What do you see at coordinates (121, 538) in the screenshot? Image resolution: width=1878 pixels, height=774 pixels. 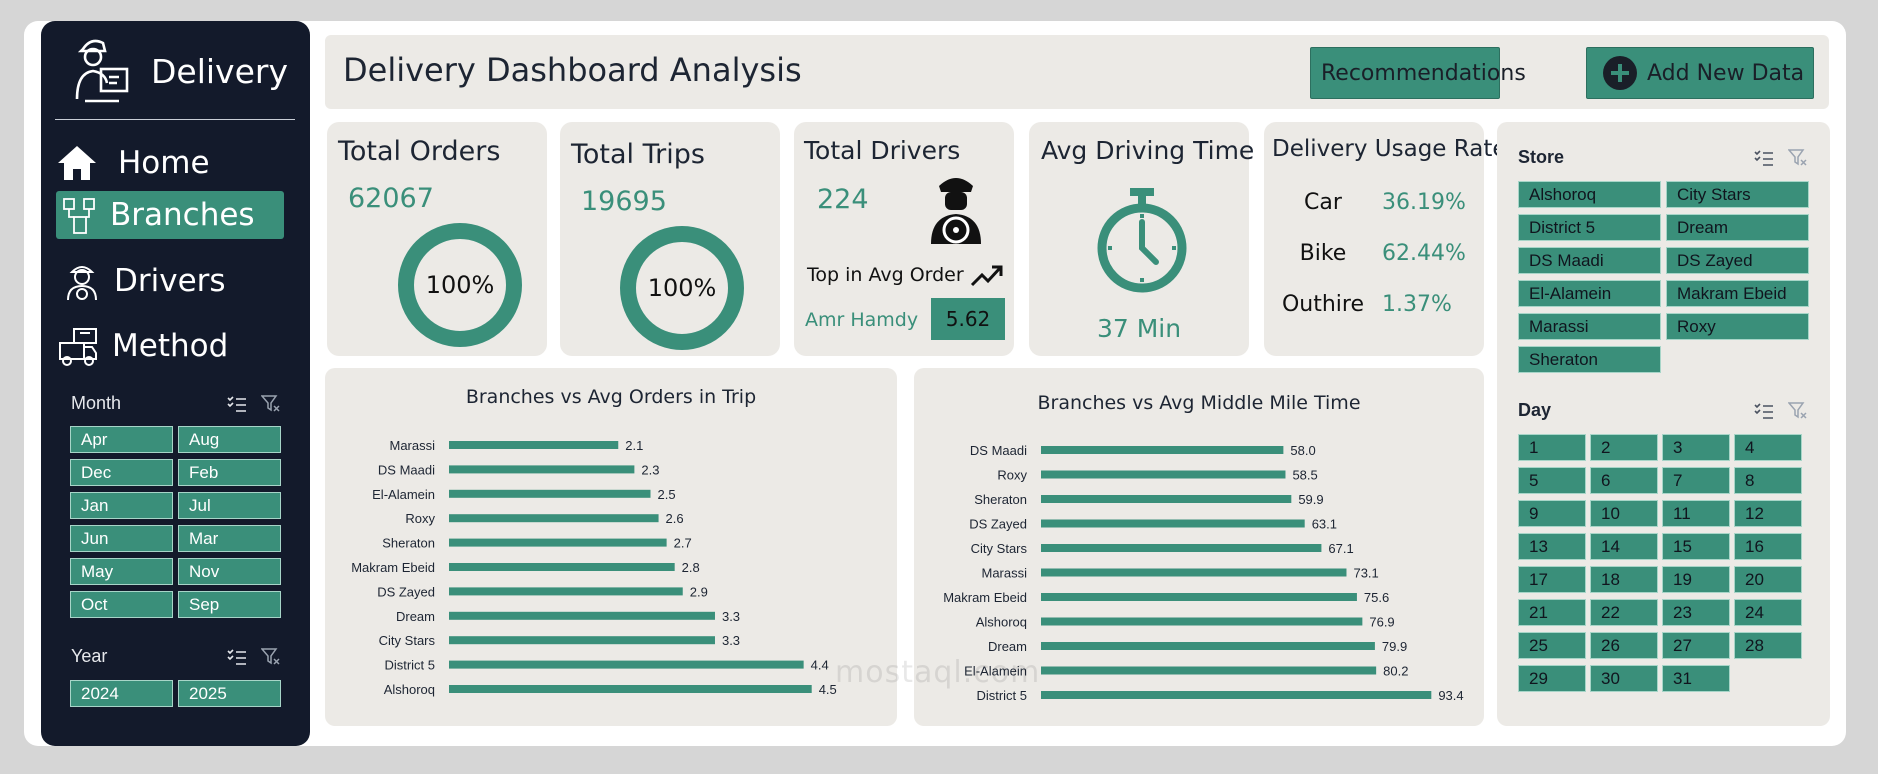 I see `month-chip: Jun` at bounding box center [121, 538].